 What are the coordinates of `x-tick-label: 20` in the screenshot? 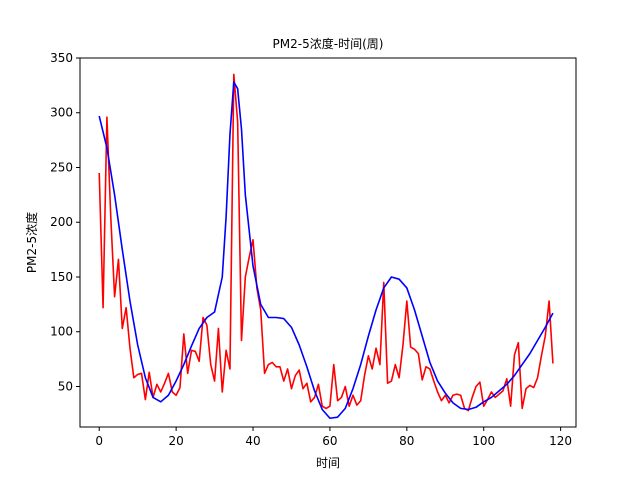 It's located at (175, 441).